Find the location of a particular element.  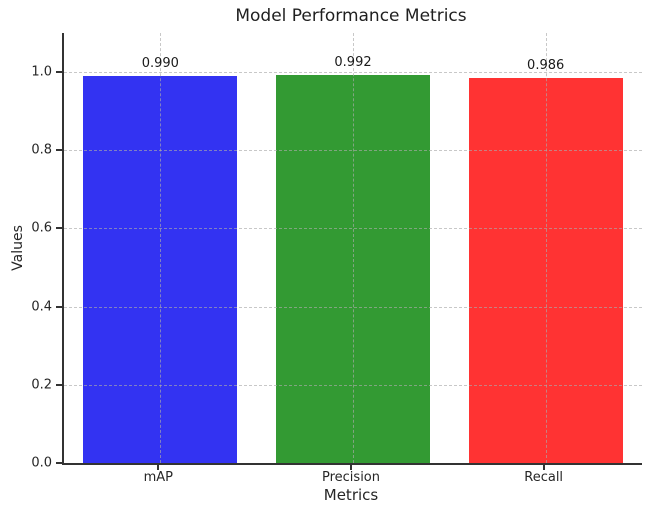

x-tick-label: Precision is located at coordinates (351, 477).